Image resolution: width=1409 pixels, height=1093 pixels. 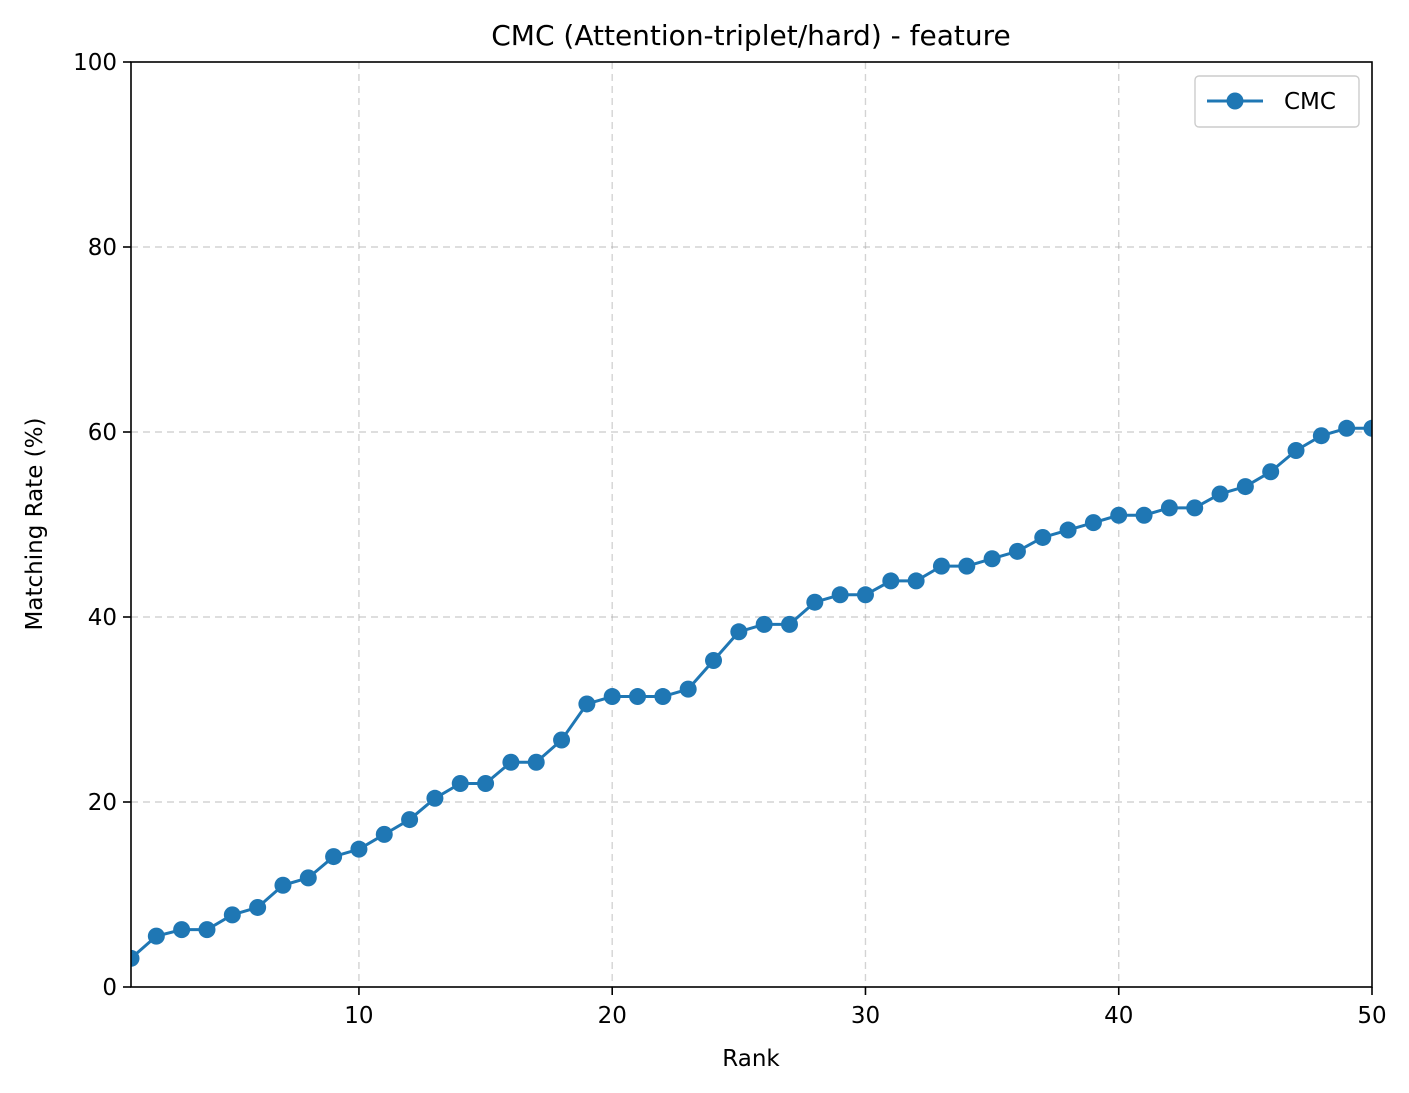 I want to click on x-tick-label: 30, so click(x=865, y=1016).